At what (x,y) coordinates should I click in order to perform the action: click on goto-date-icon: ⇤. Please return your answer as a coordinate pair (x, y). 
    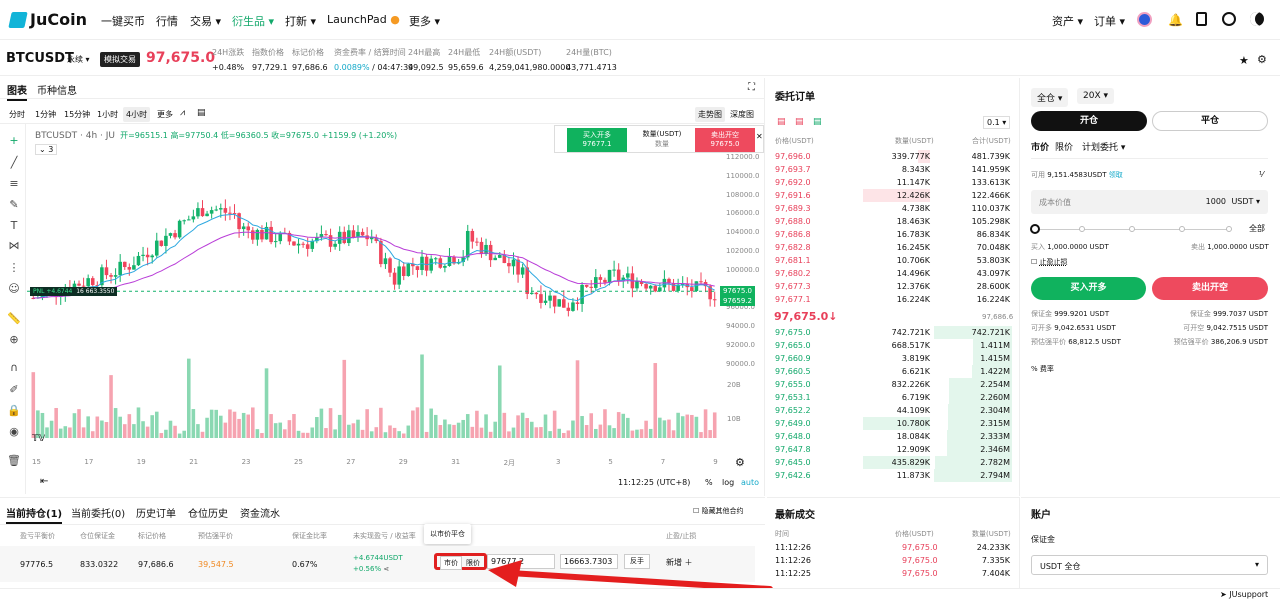
    Looking at the image, I should click on (44, 481).